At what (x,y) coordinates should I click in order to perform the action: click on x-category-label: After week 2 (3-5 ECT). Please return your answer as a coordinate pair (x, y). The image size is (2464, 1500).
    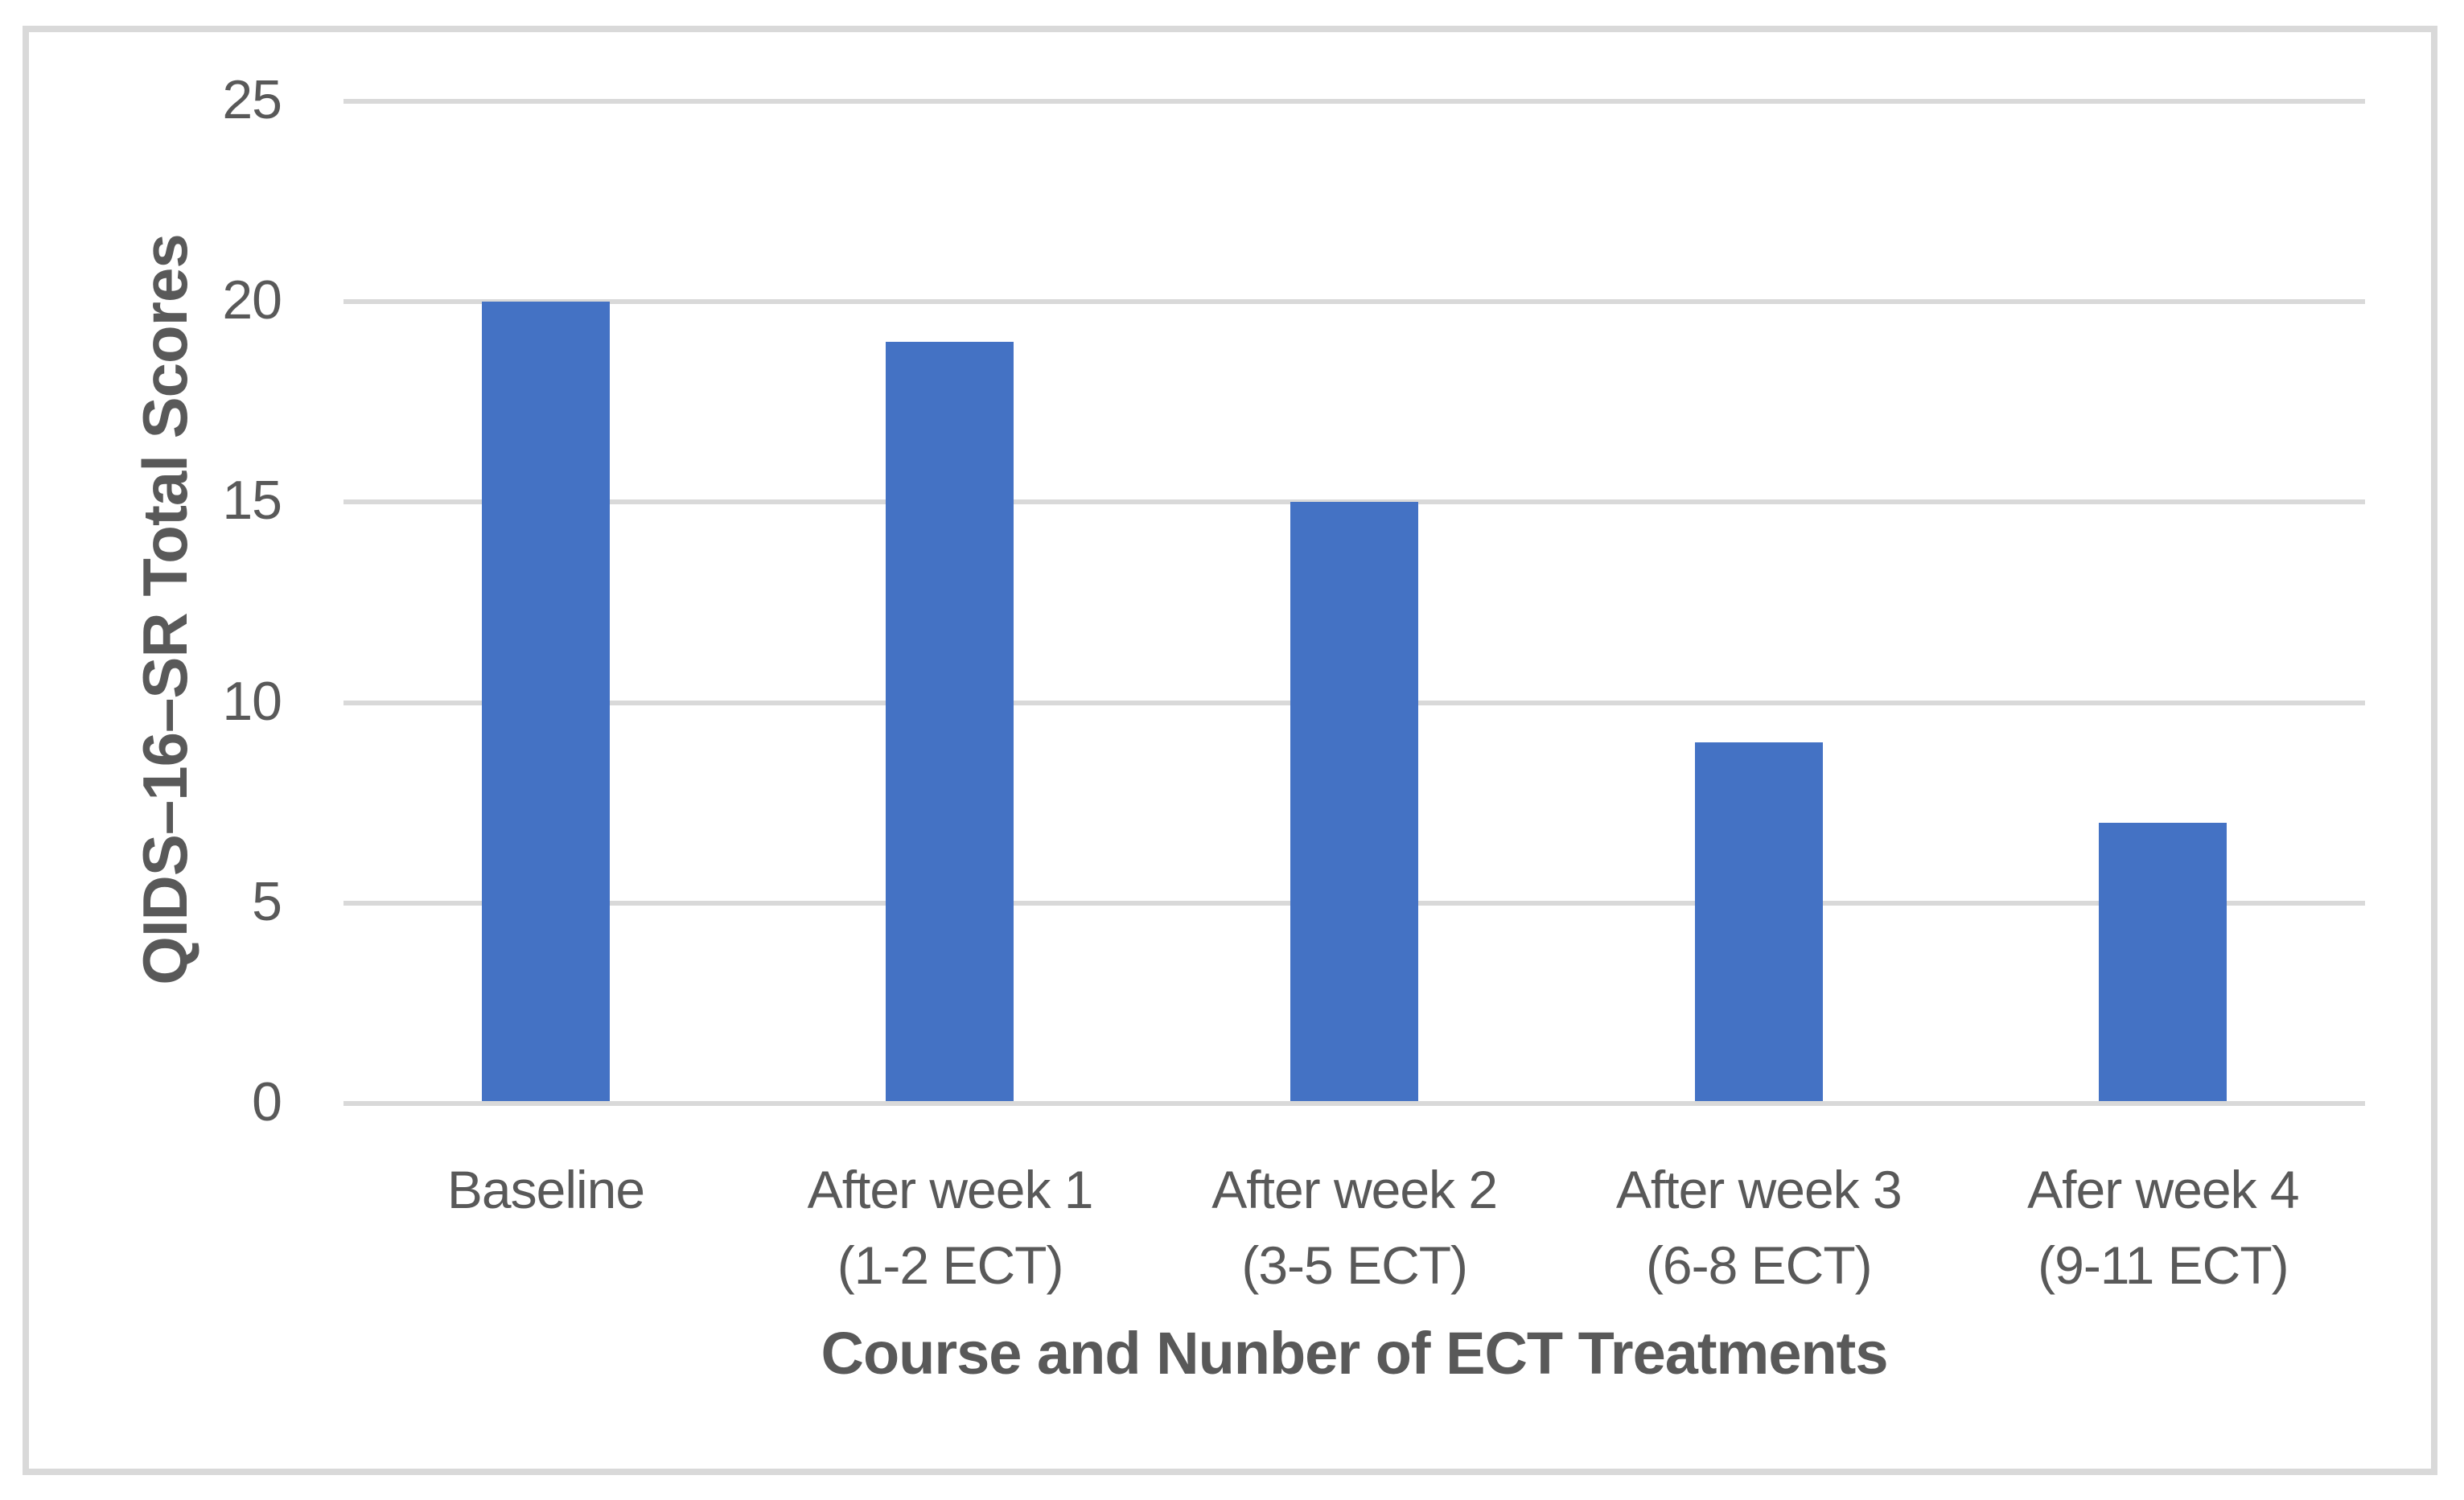
    Looking at the image, I should click on (1354, 1227).